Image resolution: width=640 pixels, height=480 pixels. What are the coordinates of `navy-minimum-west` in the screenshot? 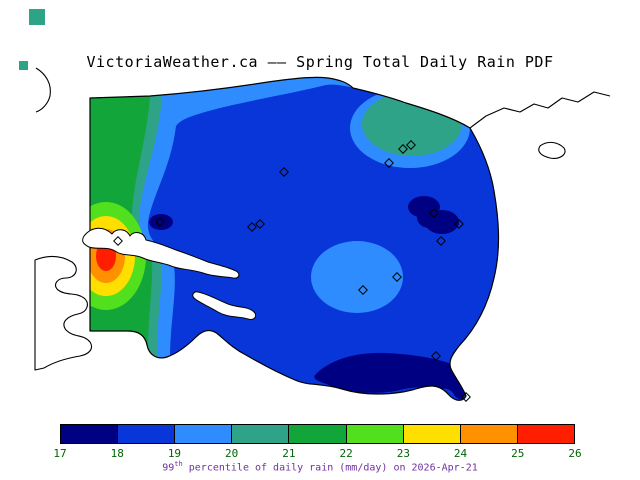 It's located at (161, 222).